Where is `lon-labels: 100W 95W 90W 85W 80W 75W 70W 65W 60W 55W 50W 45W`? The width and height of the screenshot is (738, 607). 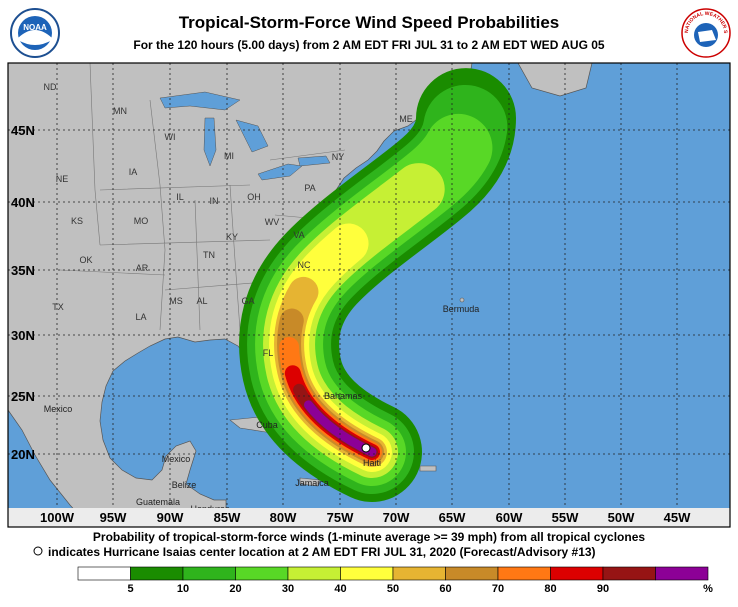
lon-labels: 100W 95W 90W 85W 80W 75W 70W 65W 60W 55W 50W 45W is located at coordinates (365, 517).